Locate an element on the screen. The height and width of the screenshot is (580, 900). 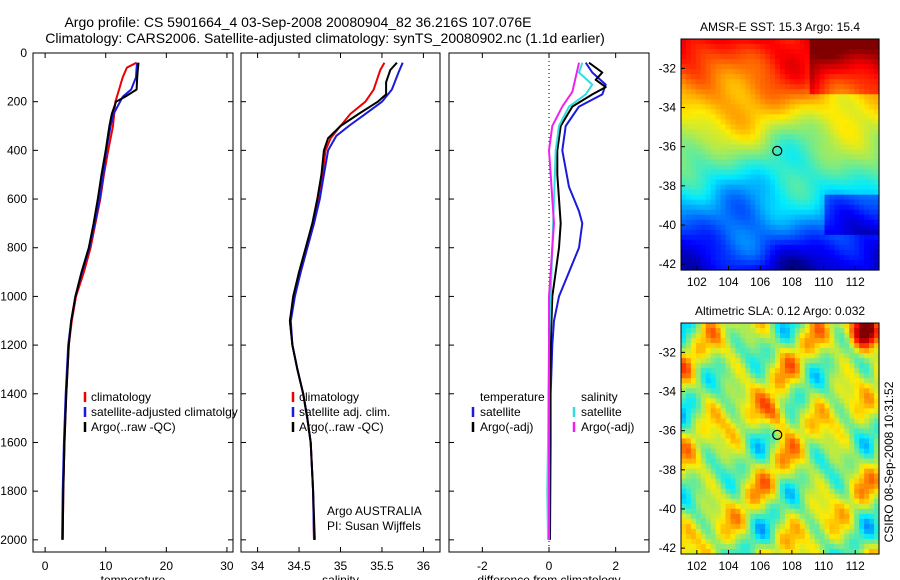
legend-entry: Argo(-adj) is located at coordinates (607, 427).